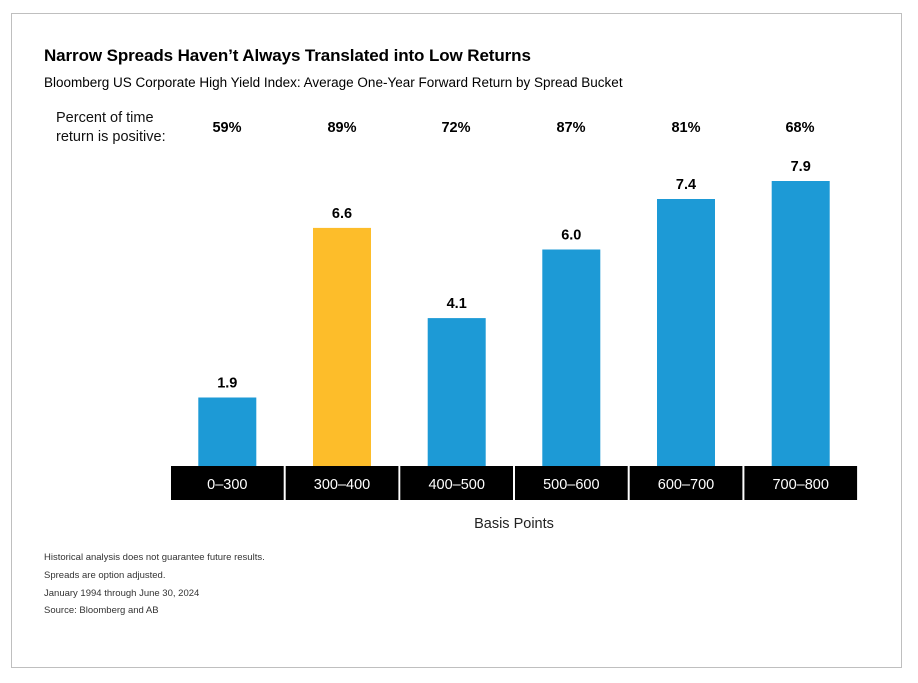  I want to click on bar-value-label-0: 1.9, so click(227, 384).